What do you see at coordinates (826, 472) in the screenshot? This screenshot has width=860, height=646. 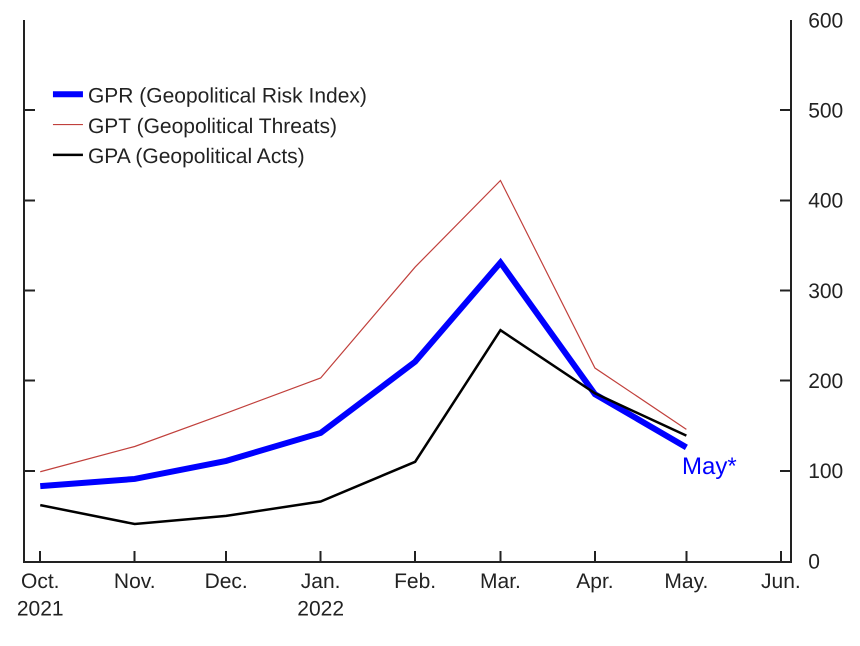 I see `y-tick-label: 100` at bounding box center [826, 472].